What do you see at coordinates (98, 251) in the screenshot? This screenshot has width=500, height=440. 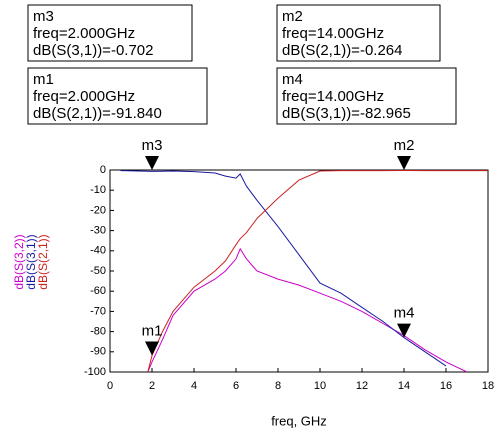 I see `y-tick-label: -40` at bounding box center [98, 251].